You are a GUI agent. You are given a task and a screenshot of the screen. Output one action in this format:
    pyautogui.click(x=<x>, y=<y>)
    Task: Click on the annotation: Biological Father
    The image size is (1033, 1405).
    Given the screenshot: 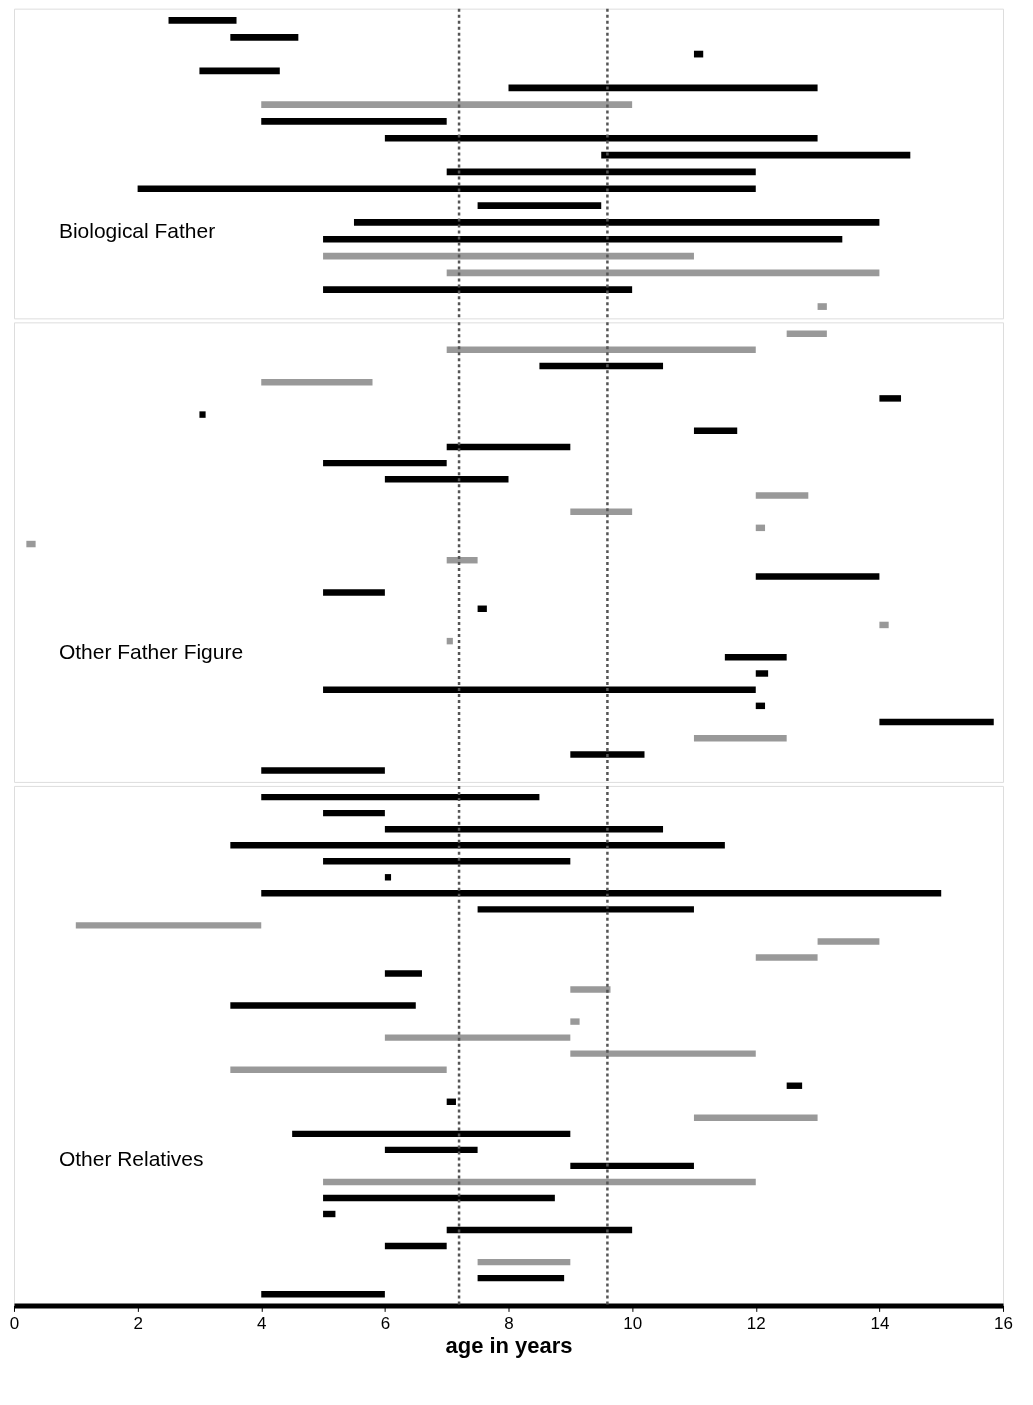 What is the action you would take?
    pyautogui.click(x=137, y=230)
    